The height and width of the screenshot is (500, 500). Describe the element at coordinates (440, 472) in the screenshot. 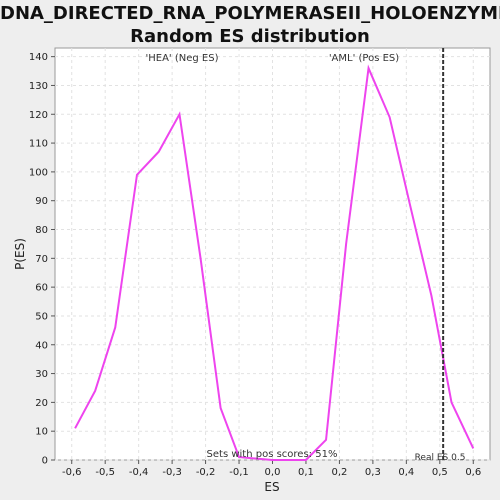

I see `x-tick-label: 0,5` at that location.